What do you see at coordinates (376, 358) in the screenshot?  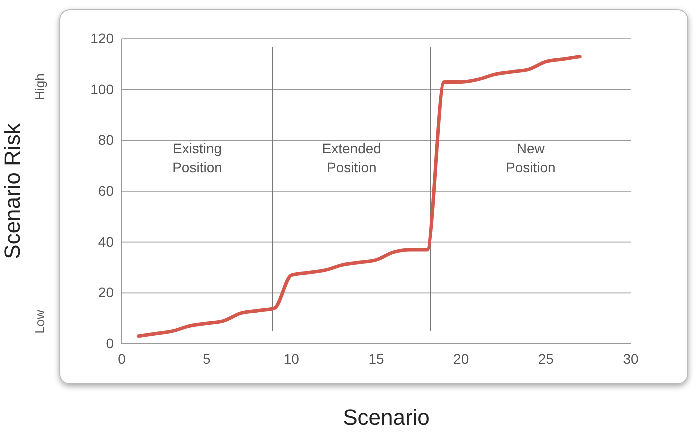 I see `x-tick-label: 15` at bounding box center [376, 358].